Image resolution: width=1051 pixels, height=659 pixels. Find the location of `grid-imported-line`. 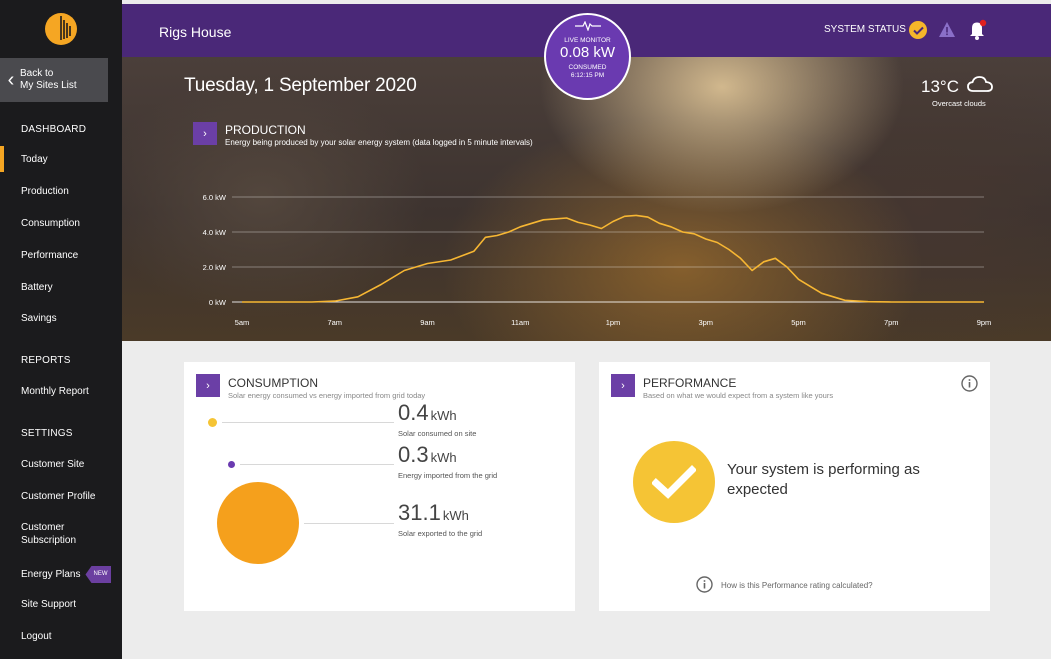

grid-imported-line is located at coordinates (317, 464).